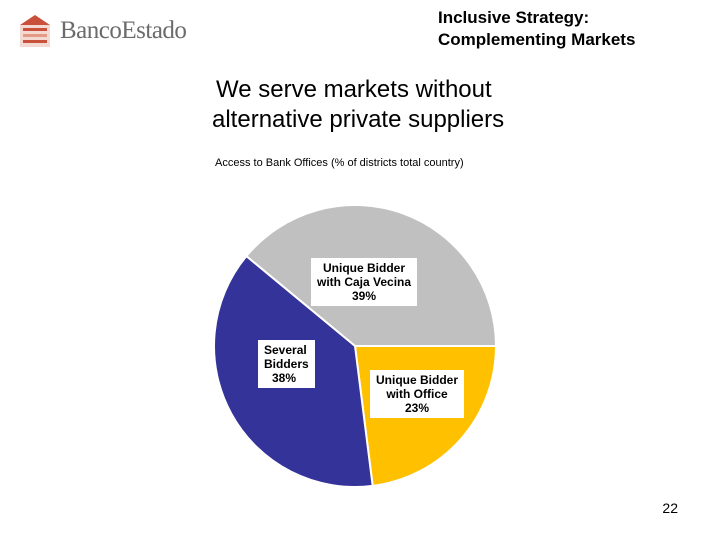 This screenshot has height=540, width=720. I want to click on slice-label-line: Bidders, so click(286, 364).